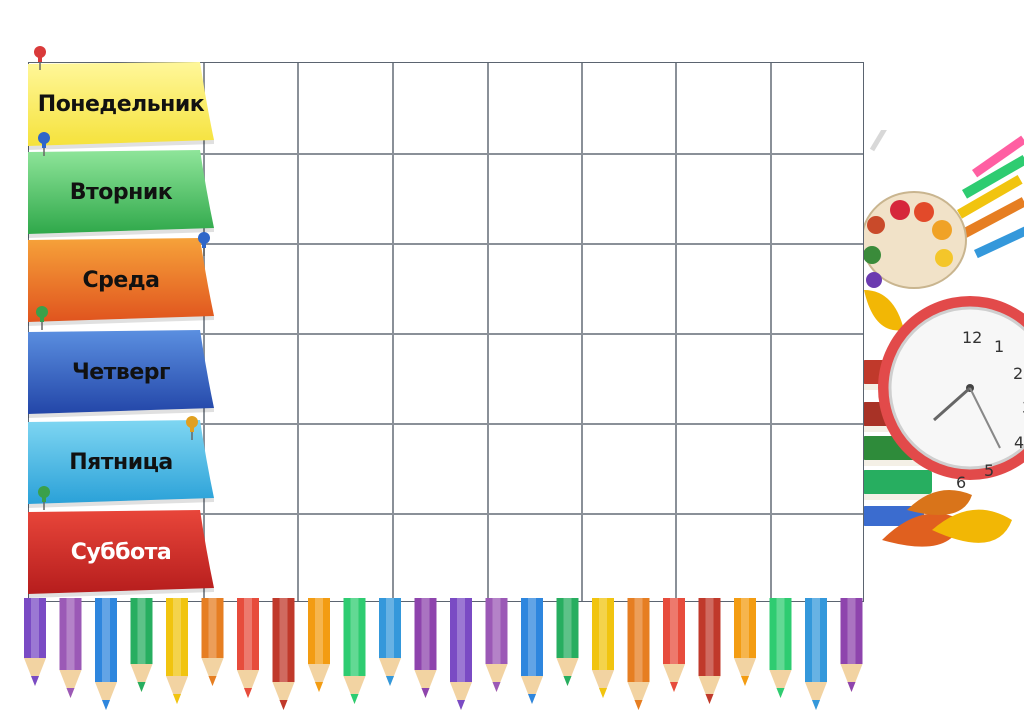  What do you see at coordinates (972, 337) in the screenshot?
I see `clock-number-12: 12` at bounding box center [972, 337].